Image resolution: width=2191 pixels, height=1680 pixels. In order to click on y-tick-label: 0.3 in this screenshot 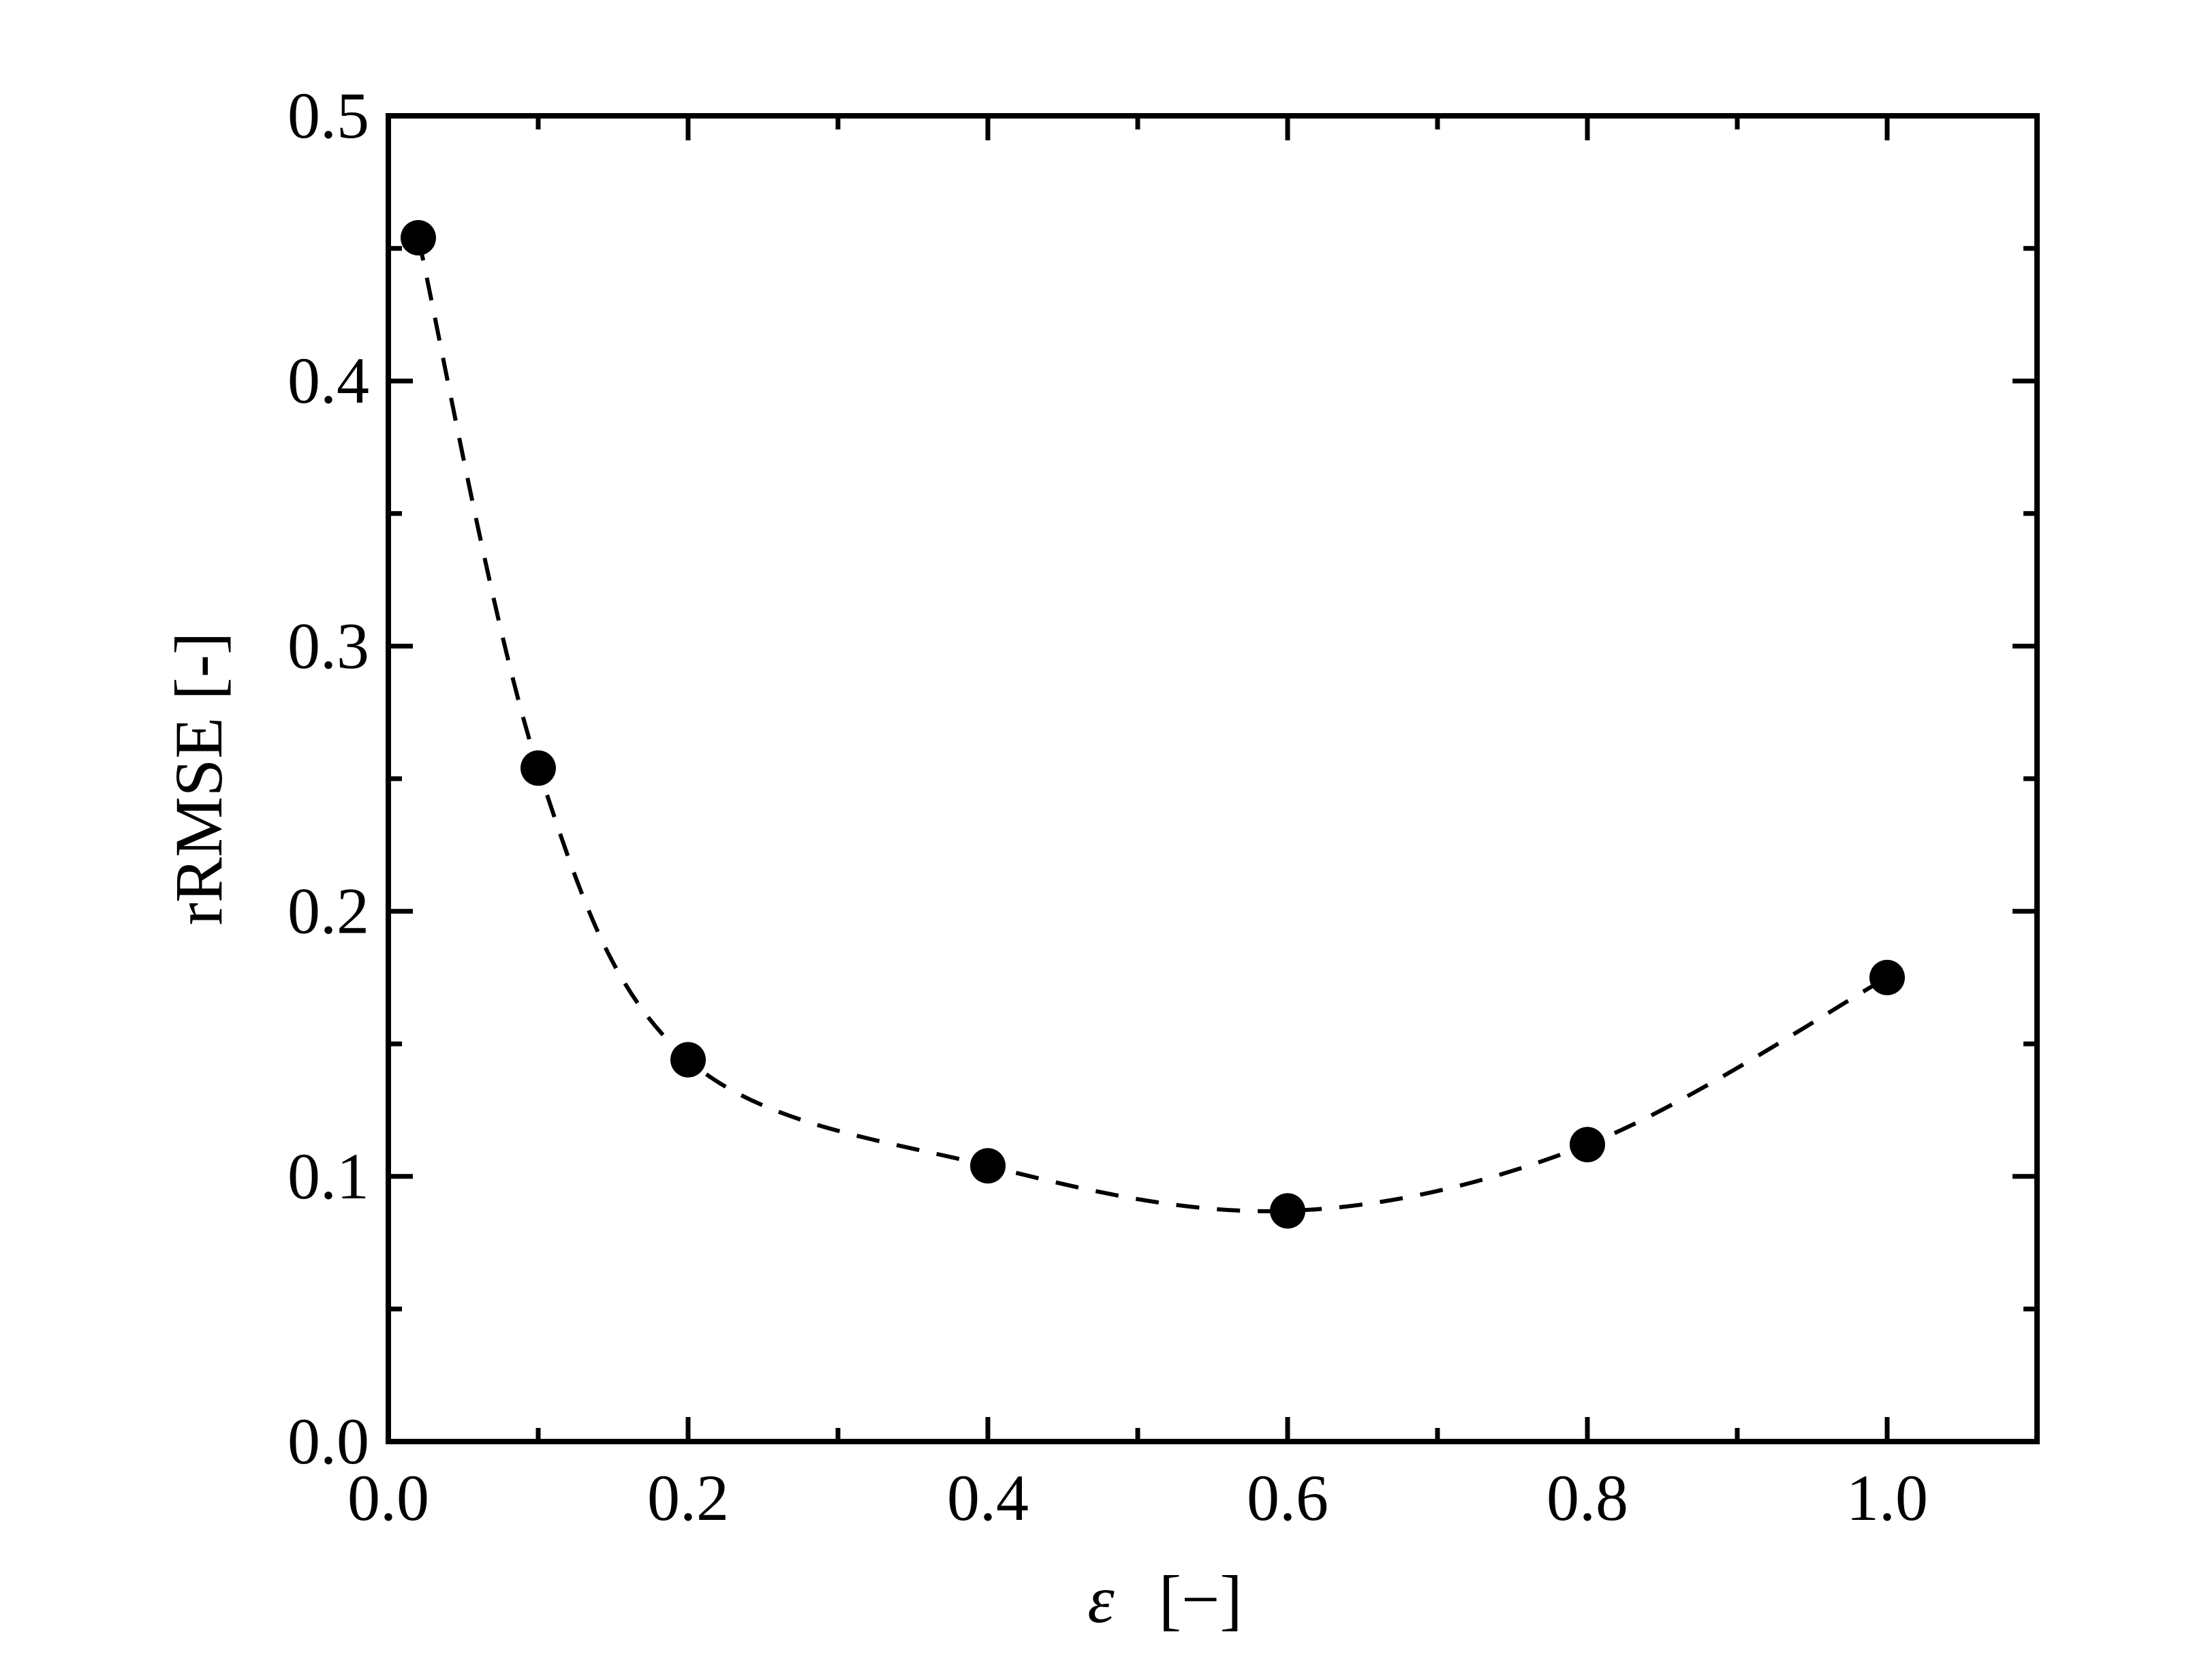, I will do `click(328, 645)`.